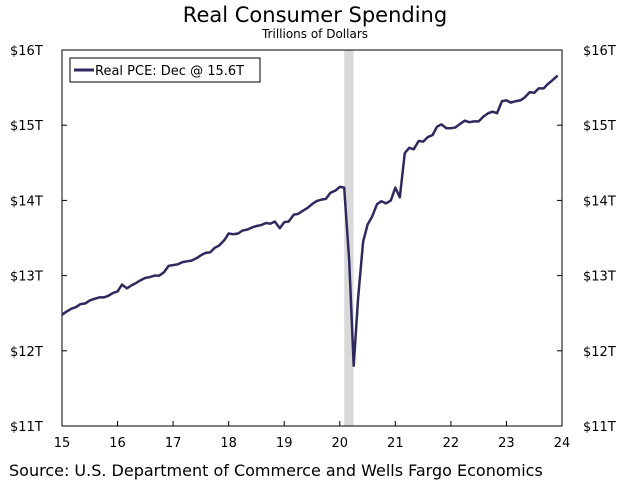 The image size is (630, 492). I want to click on y-tick-label-left: $14T, so click(26, 201).